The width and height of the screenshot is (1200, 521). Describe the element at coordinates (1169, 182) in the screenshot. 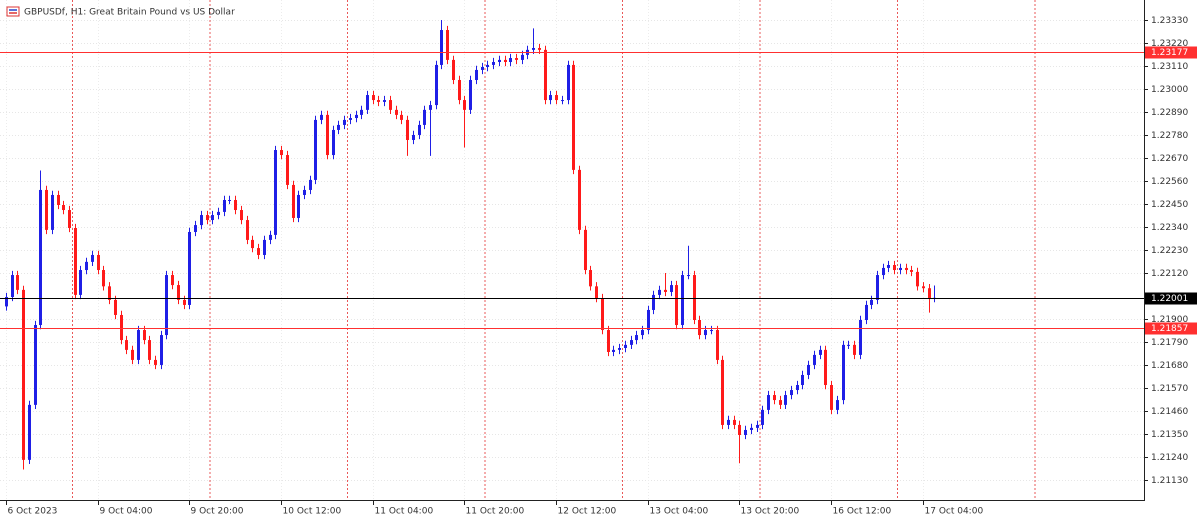

I see `y-tick-label: 1.22560` at that location.